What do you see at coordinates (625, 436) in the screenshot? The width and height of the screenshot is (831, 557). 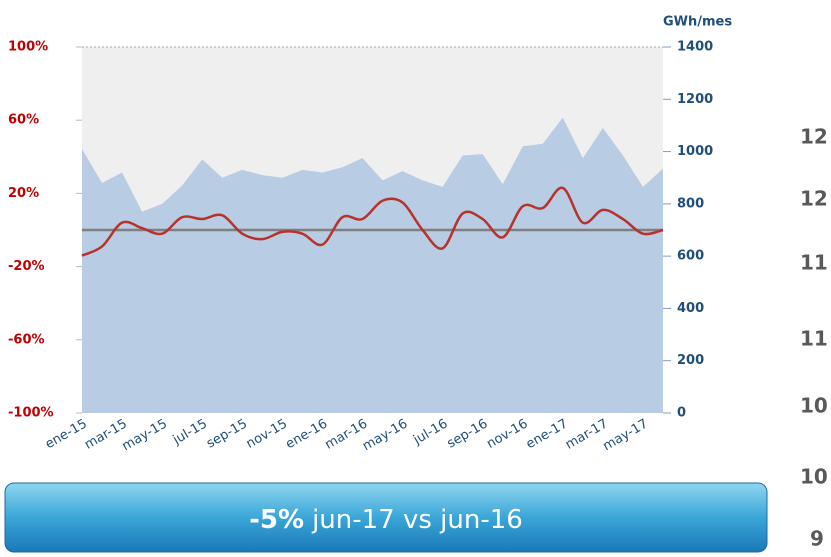 I see `x-tick-label: may-17` at bounding box center [625, 436].